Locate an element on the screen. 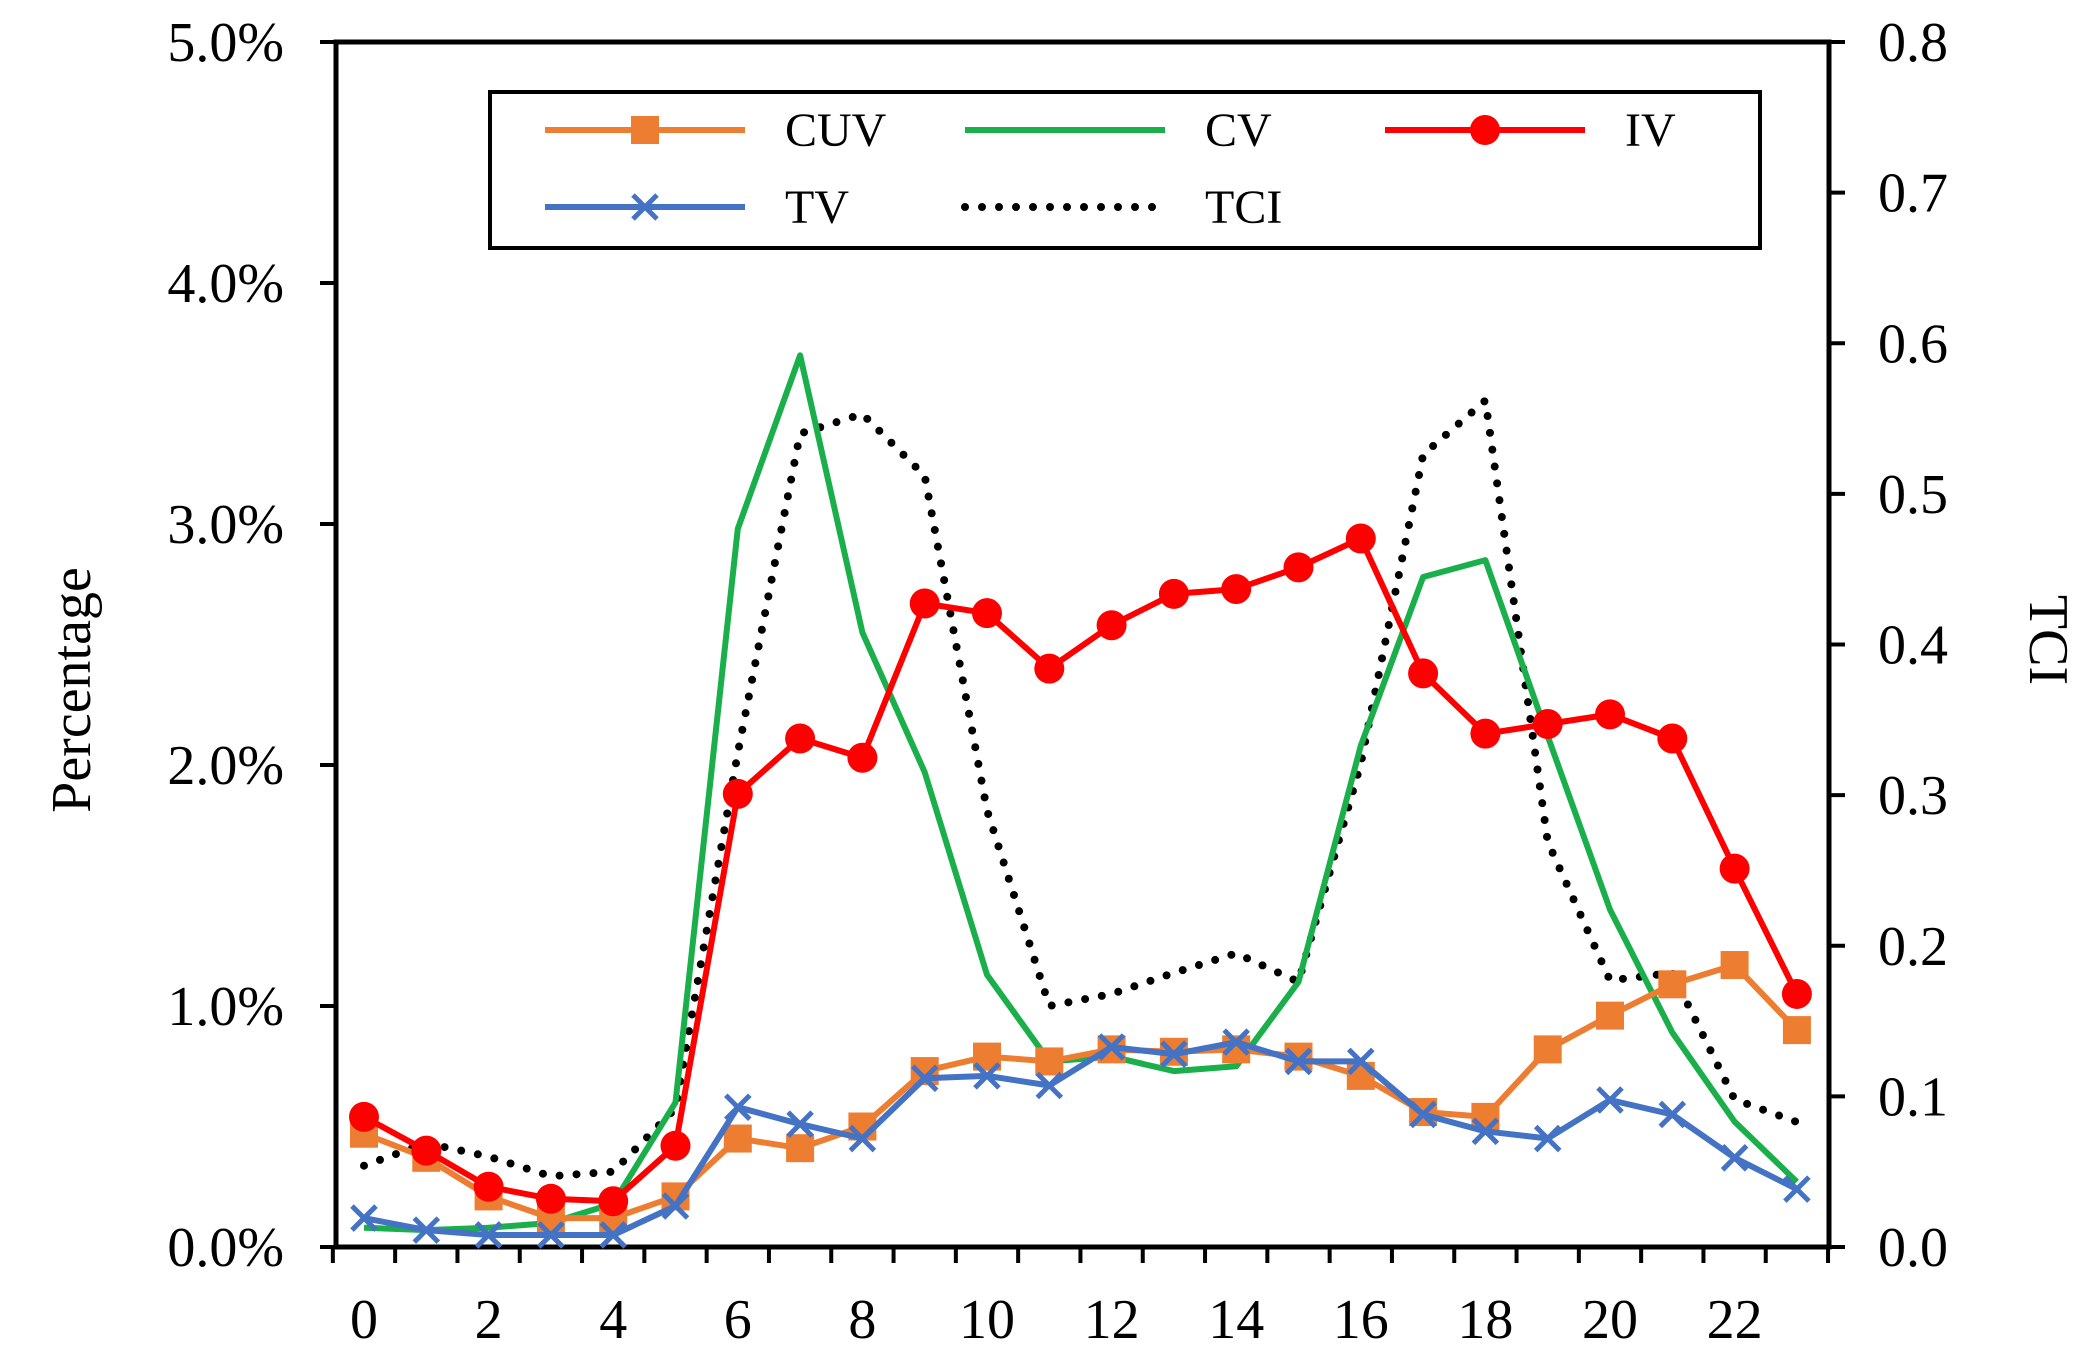 Image resolution: width=2082 pixels, height=1362 pixels. legend-entry-cuv: CUV is located at coordinates (716, 130).